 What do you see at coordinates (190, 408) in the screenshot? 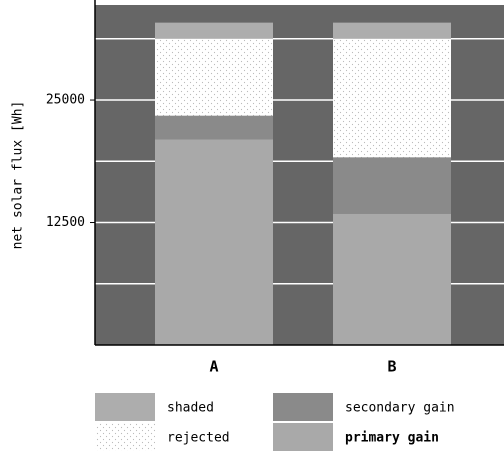
I see `legend-label: shaded` at bounding box center [190, 408].